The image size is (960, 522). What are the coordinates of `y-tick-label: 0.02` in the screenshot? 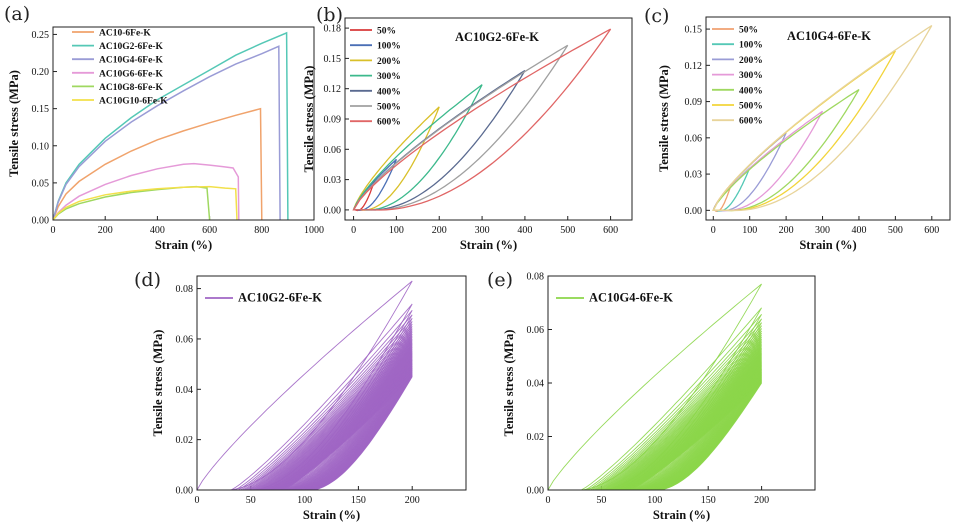 It's located at (185, 440).